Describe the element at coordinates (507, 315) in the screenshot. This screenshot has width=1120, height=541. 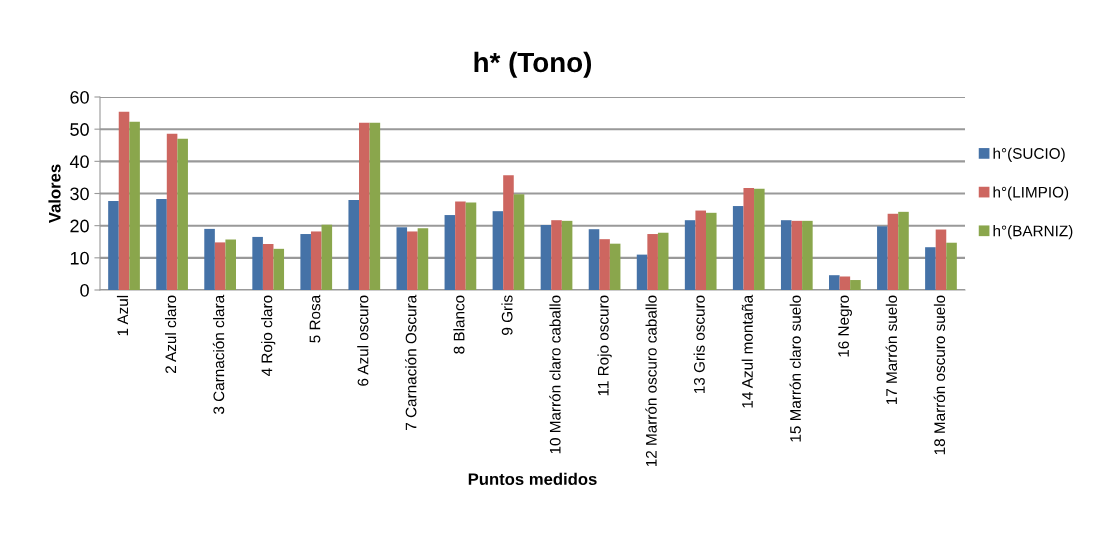
I see `x-tick-label: 9 Gris` at that location.